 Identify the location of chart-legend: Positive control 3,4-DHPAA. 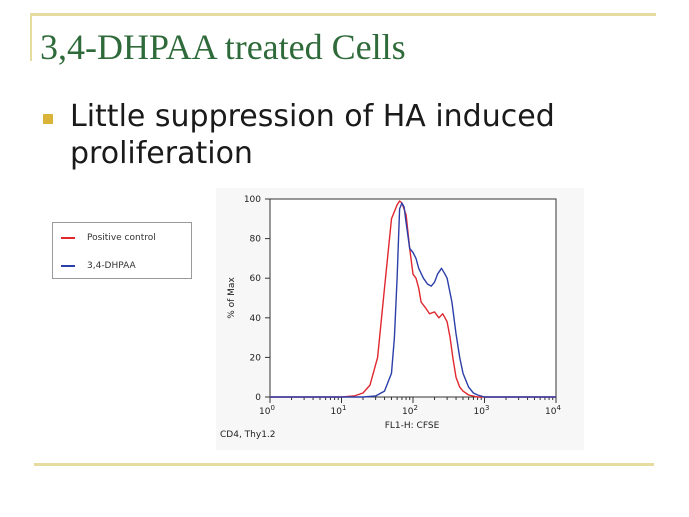
(122, 250).